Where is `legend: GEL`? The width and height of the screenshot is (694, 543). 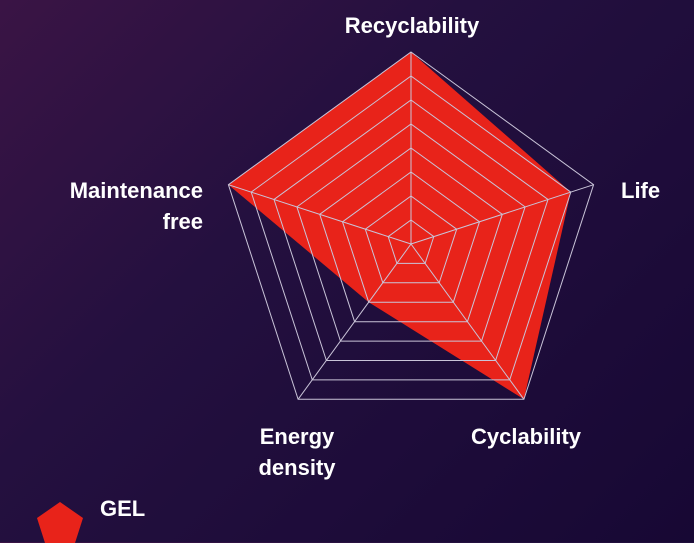 legend: GEL is located at coordinates (135, 519).